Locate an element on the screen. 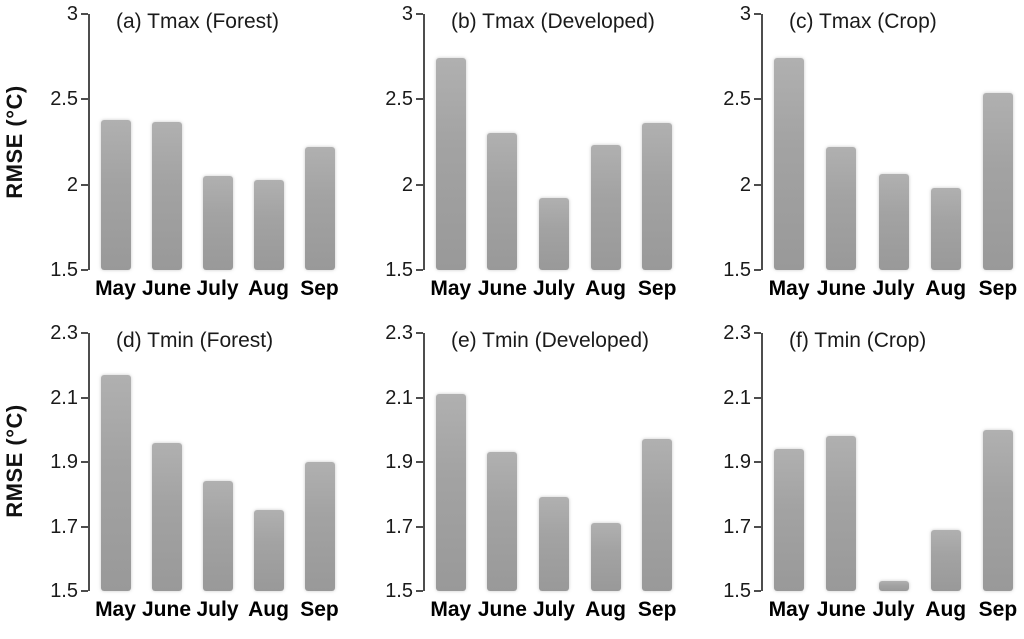 This screenshot has height=639, width=1024. bar-series is located at coordinates (554, 142).